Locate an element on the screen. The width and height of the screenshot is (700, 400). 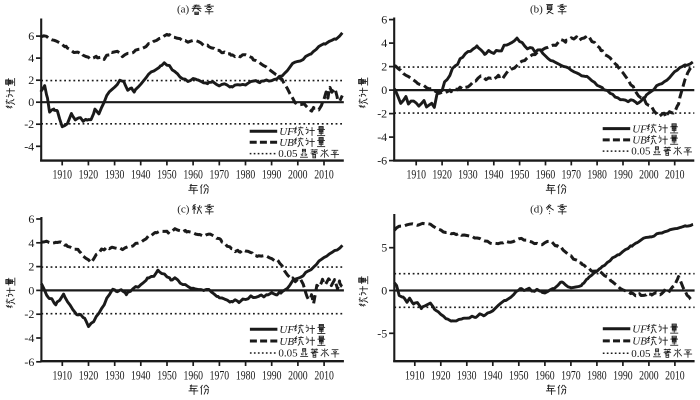
svg-text: 5 is located at coordinates (384, 248).